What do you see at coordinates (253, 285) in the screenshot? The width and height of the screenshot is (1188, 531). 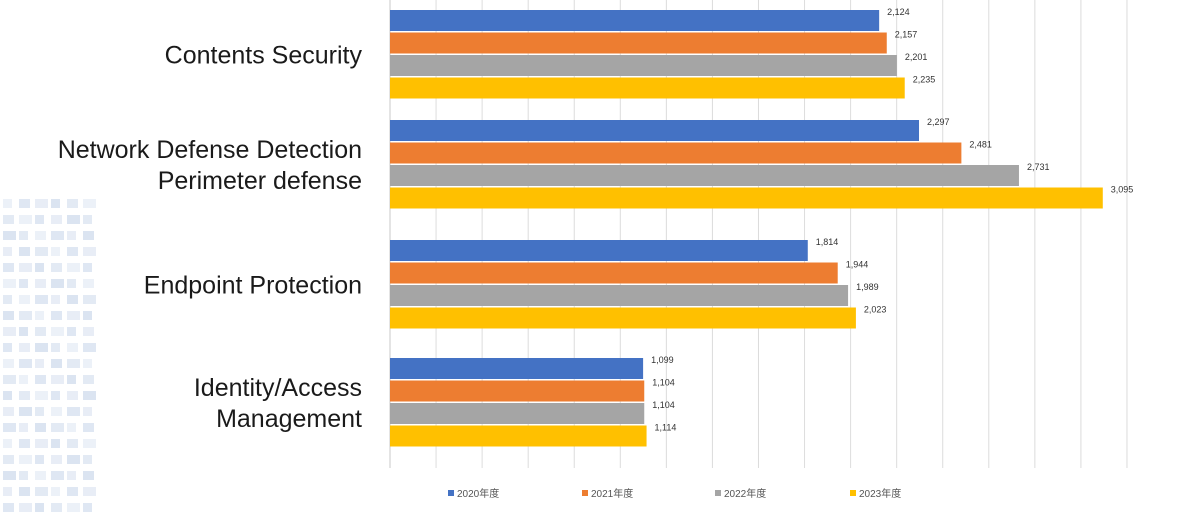 I see `category-label: Endpoint Protection` at bounding box center [253, 285].